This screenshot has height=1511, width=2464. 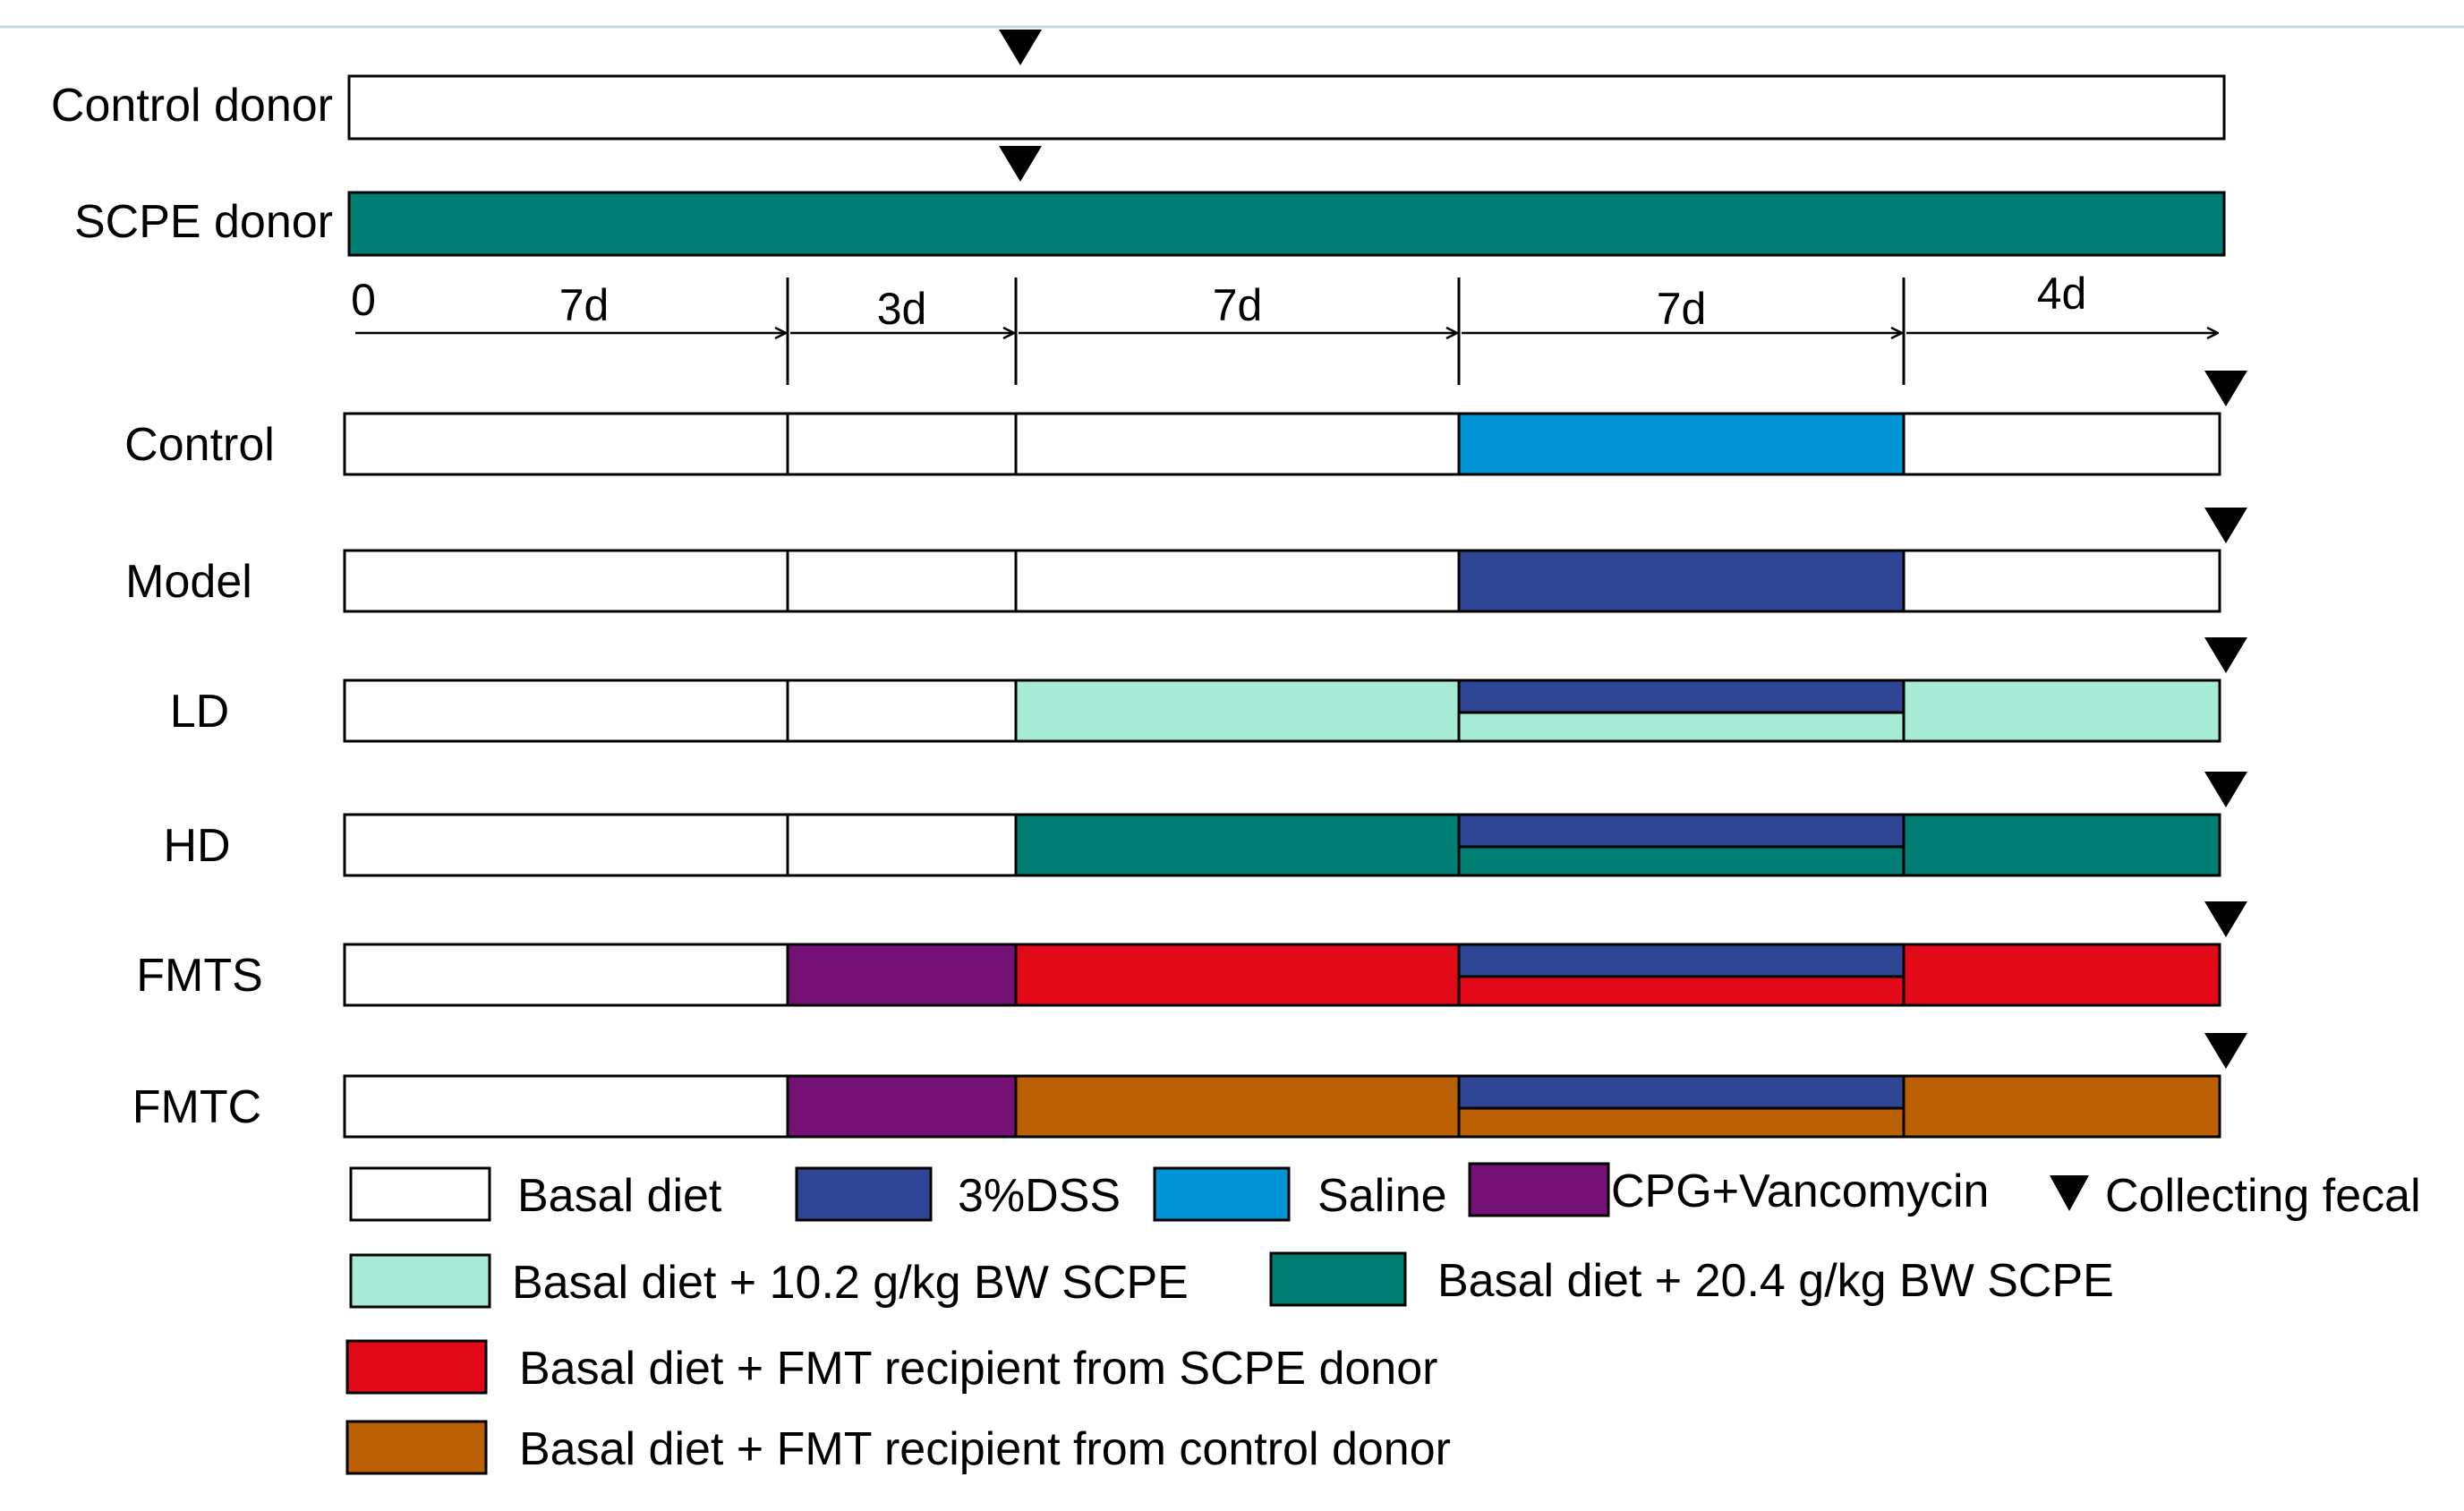 What do you see at coordinates (2069, 1193) in the screenshot?
I see `legend-fecal-marker-icon` at bounding box center [2069, 1193].